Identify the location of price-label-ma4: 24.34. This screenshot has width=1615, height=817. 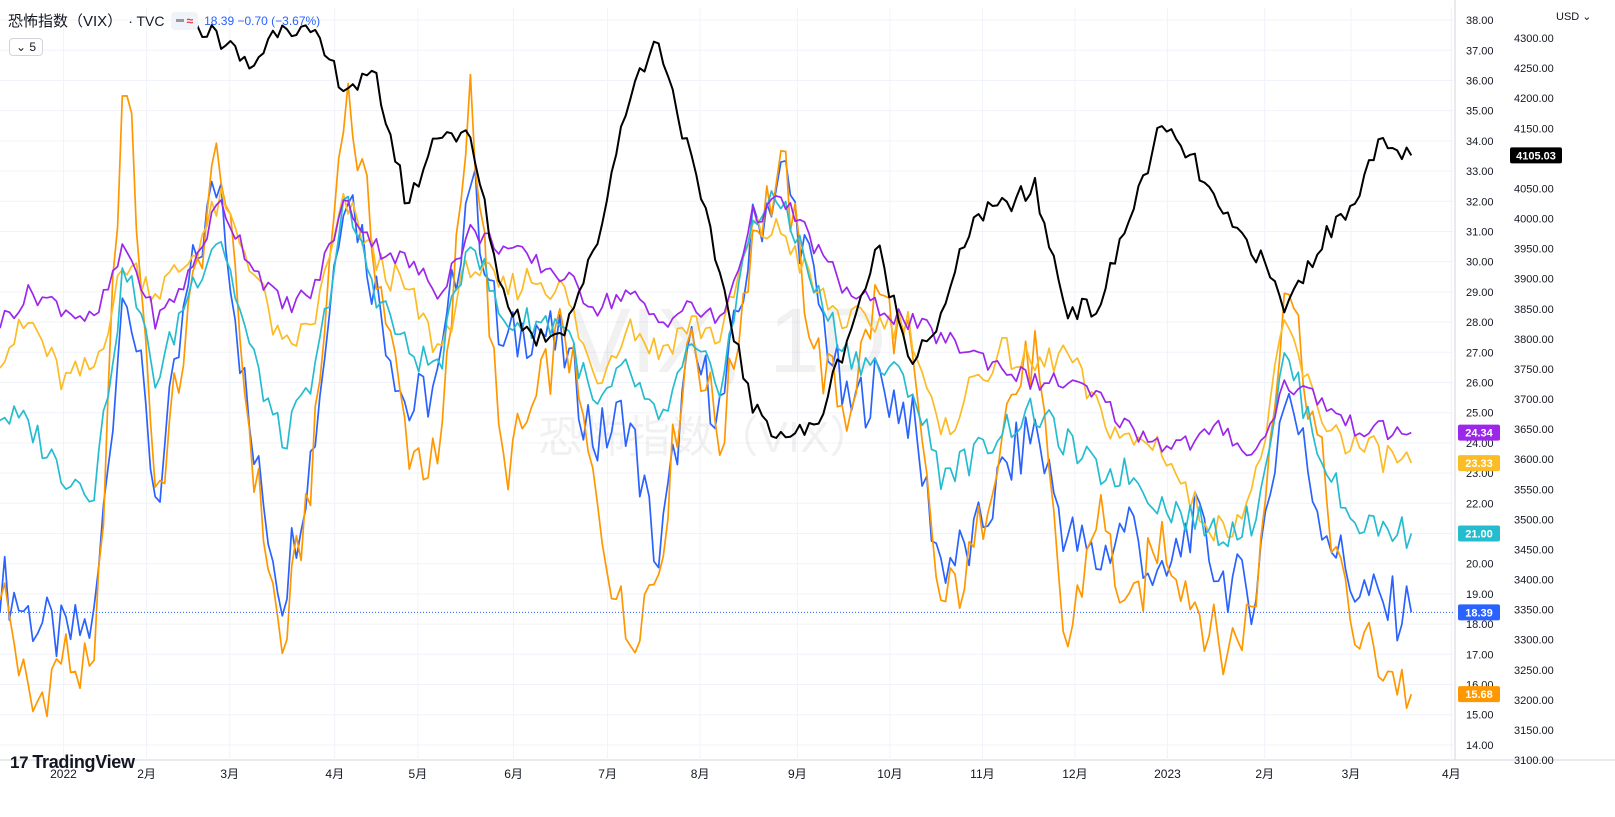
(1479, 432).